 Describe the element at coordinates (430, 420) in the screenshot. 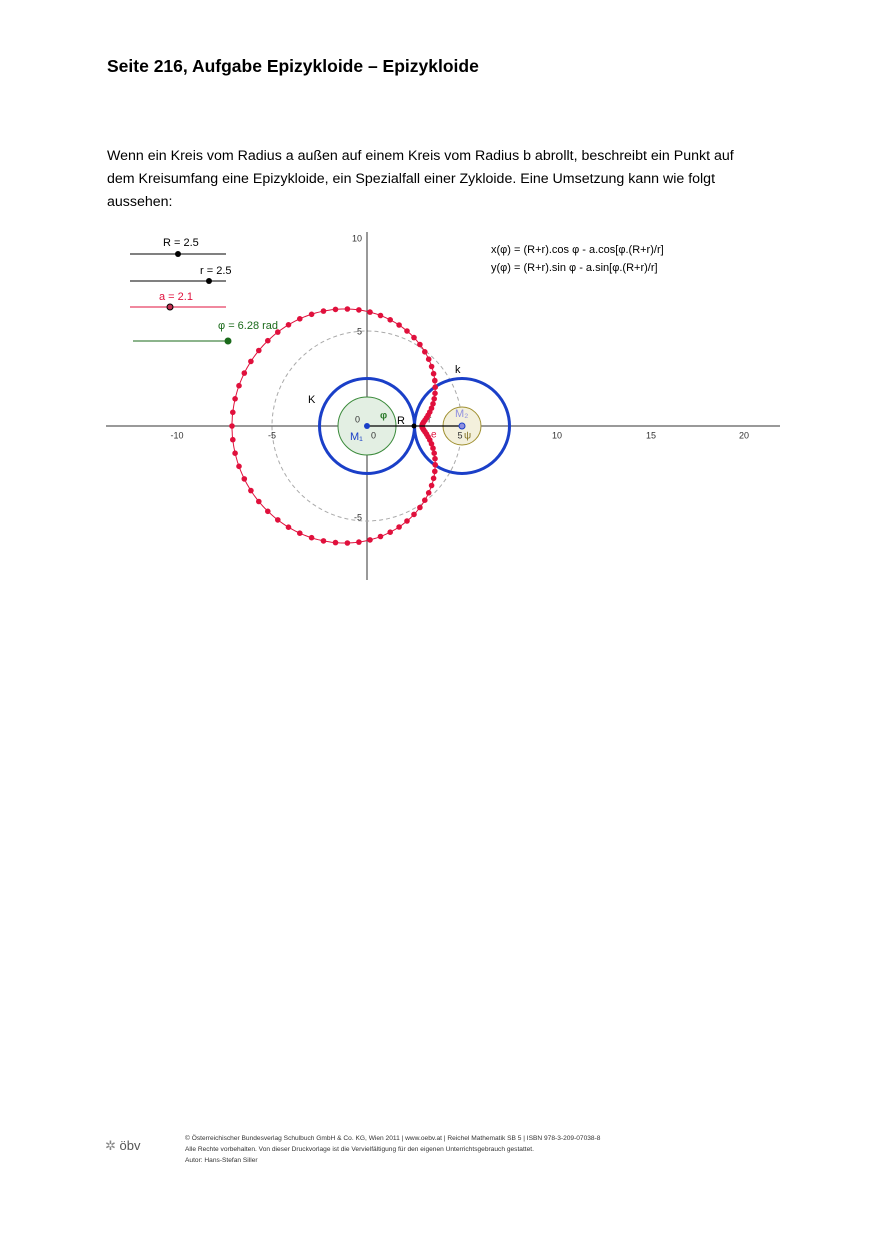

I see `label: r` at that location.